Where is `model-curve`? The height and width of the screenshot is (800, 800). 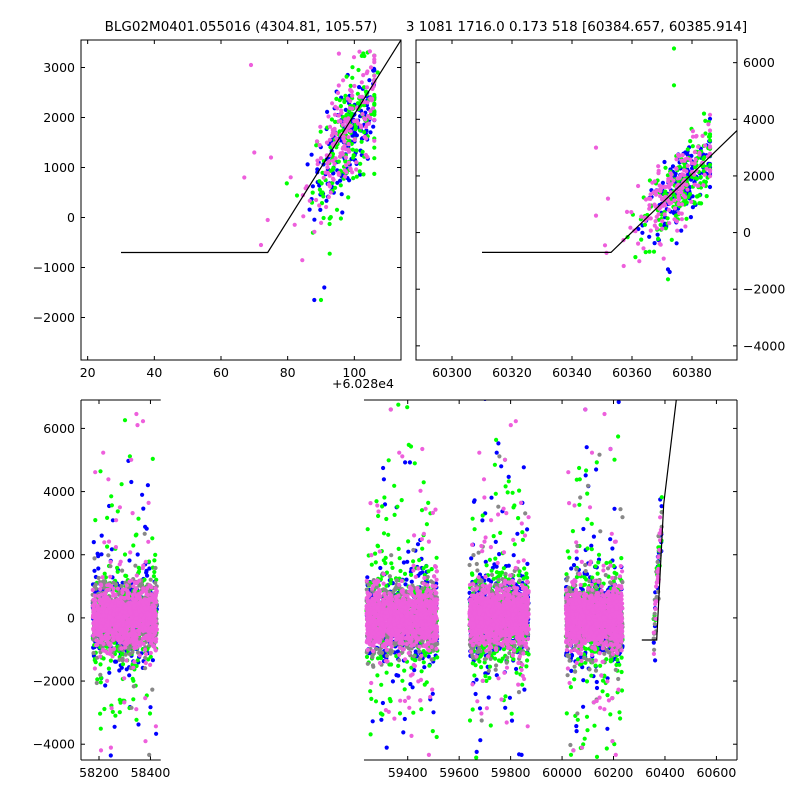
model-curve is located at coordinates (609, 191).